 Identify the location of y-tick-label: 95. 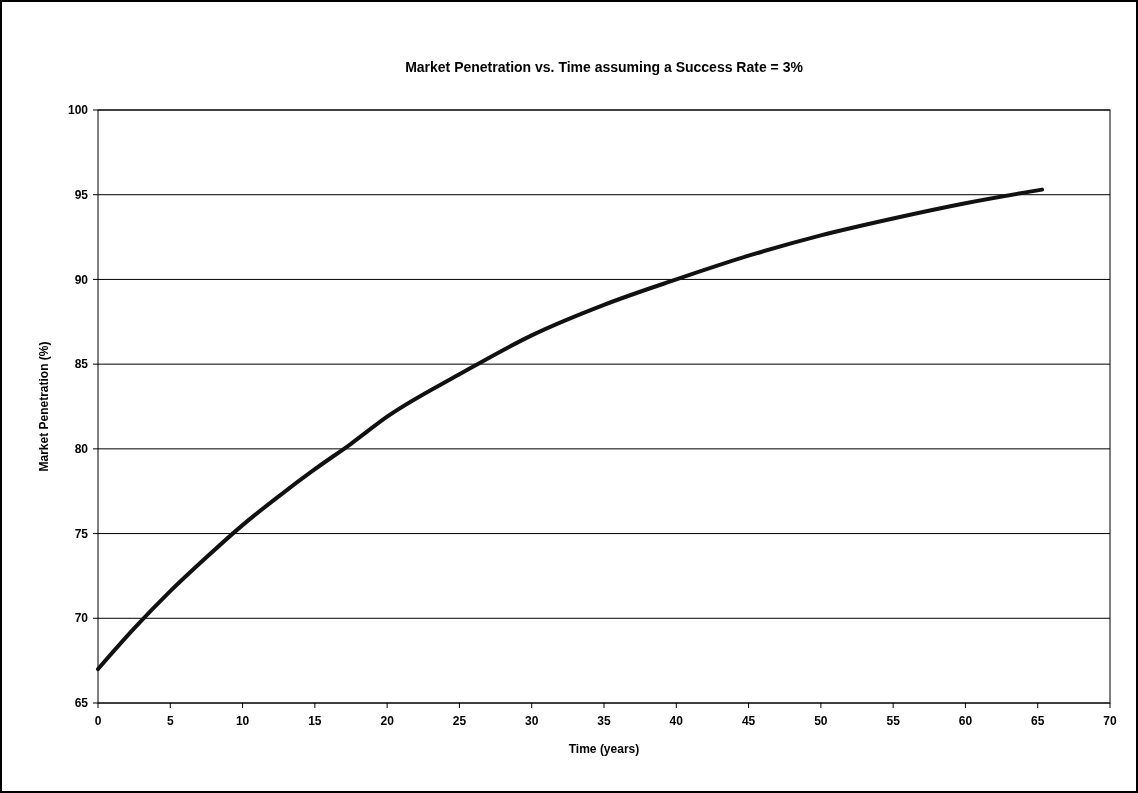
(81, 194).